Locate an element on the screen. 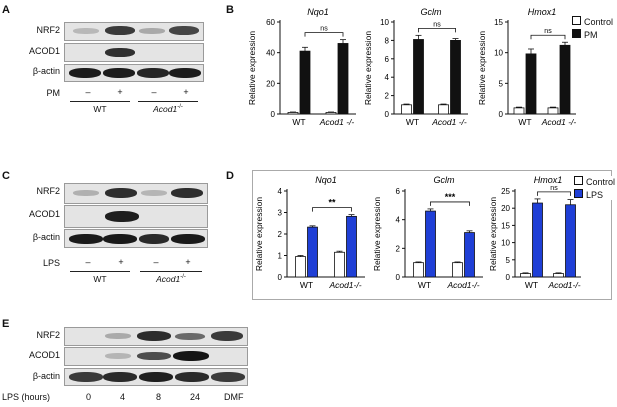 The height and width of the screenshot is (407, 617). treatment-label-e: LPS (hours) is located at coordinates (26, 397).